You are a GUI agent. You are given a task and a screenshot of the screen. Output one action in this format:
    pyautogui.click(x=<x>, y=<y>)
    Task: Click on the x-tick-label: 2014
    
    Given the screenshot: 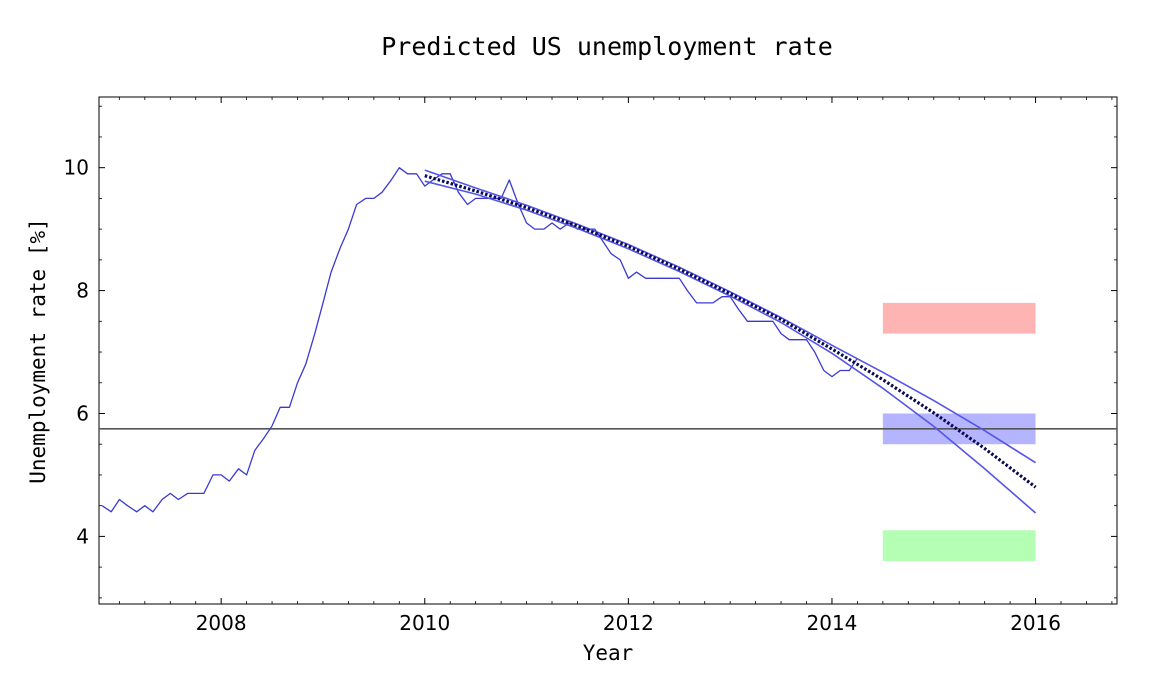 What is the action you would take?
    pyautogui.click(x=832, y=623)
    